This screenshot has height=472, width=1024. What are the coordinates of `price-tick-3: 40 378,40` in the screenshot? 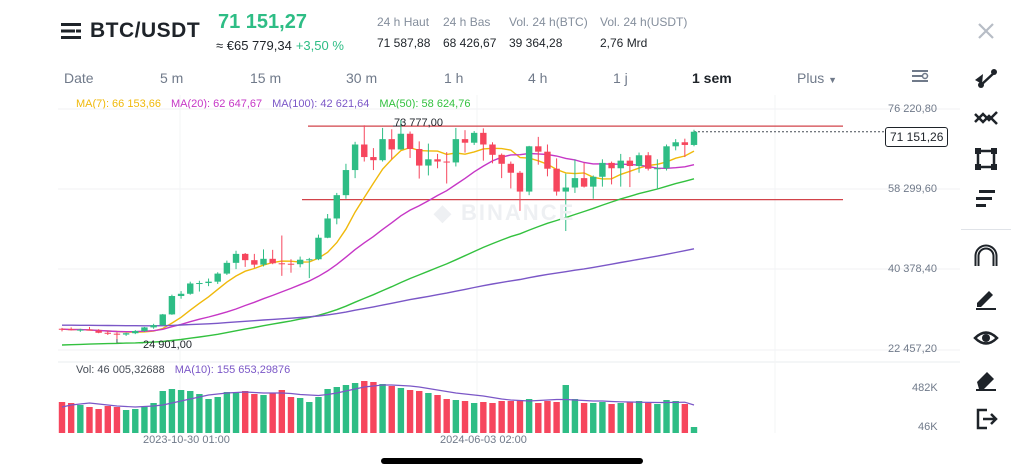 It's located at (912, 269).